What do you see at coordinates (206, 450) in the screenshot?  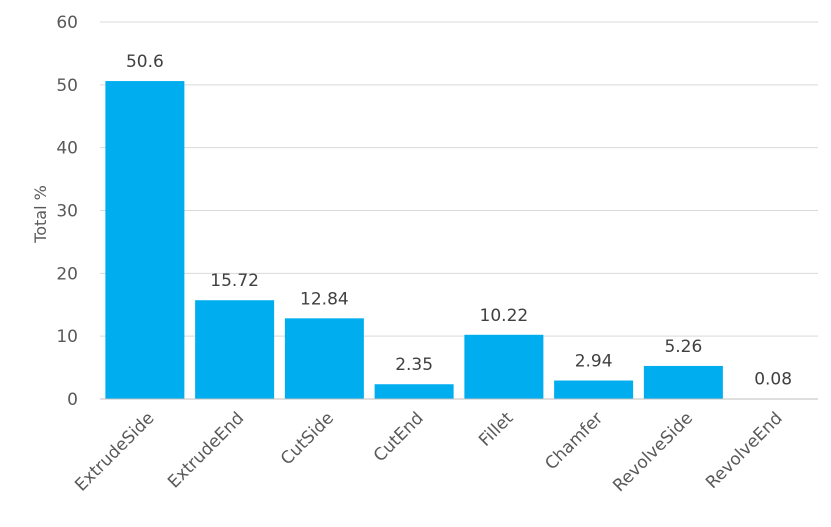 I see `category-label: ExtrudeEnd` at bounding box center [206, 450].